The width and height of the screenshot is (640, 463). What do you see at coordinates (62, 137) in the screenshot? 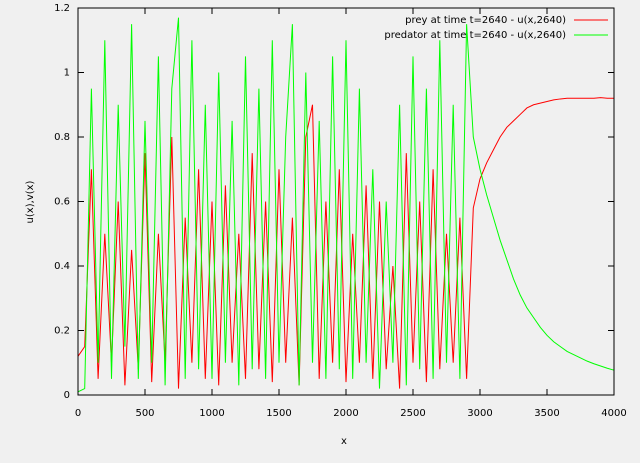
I see `y-tick-label: 0.8` at bounding box center [62, 137].